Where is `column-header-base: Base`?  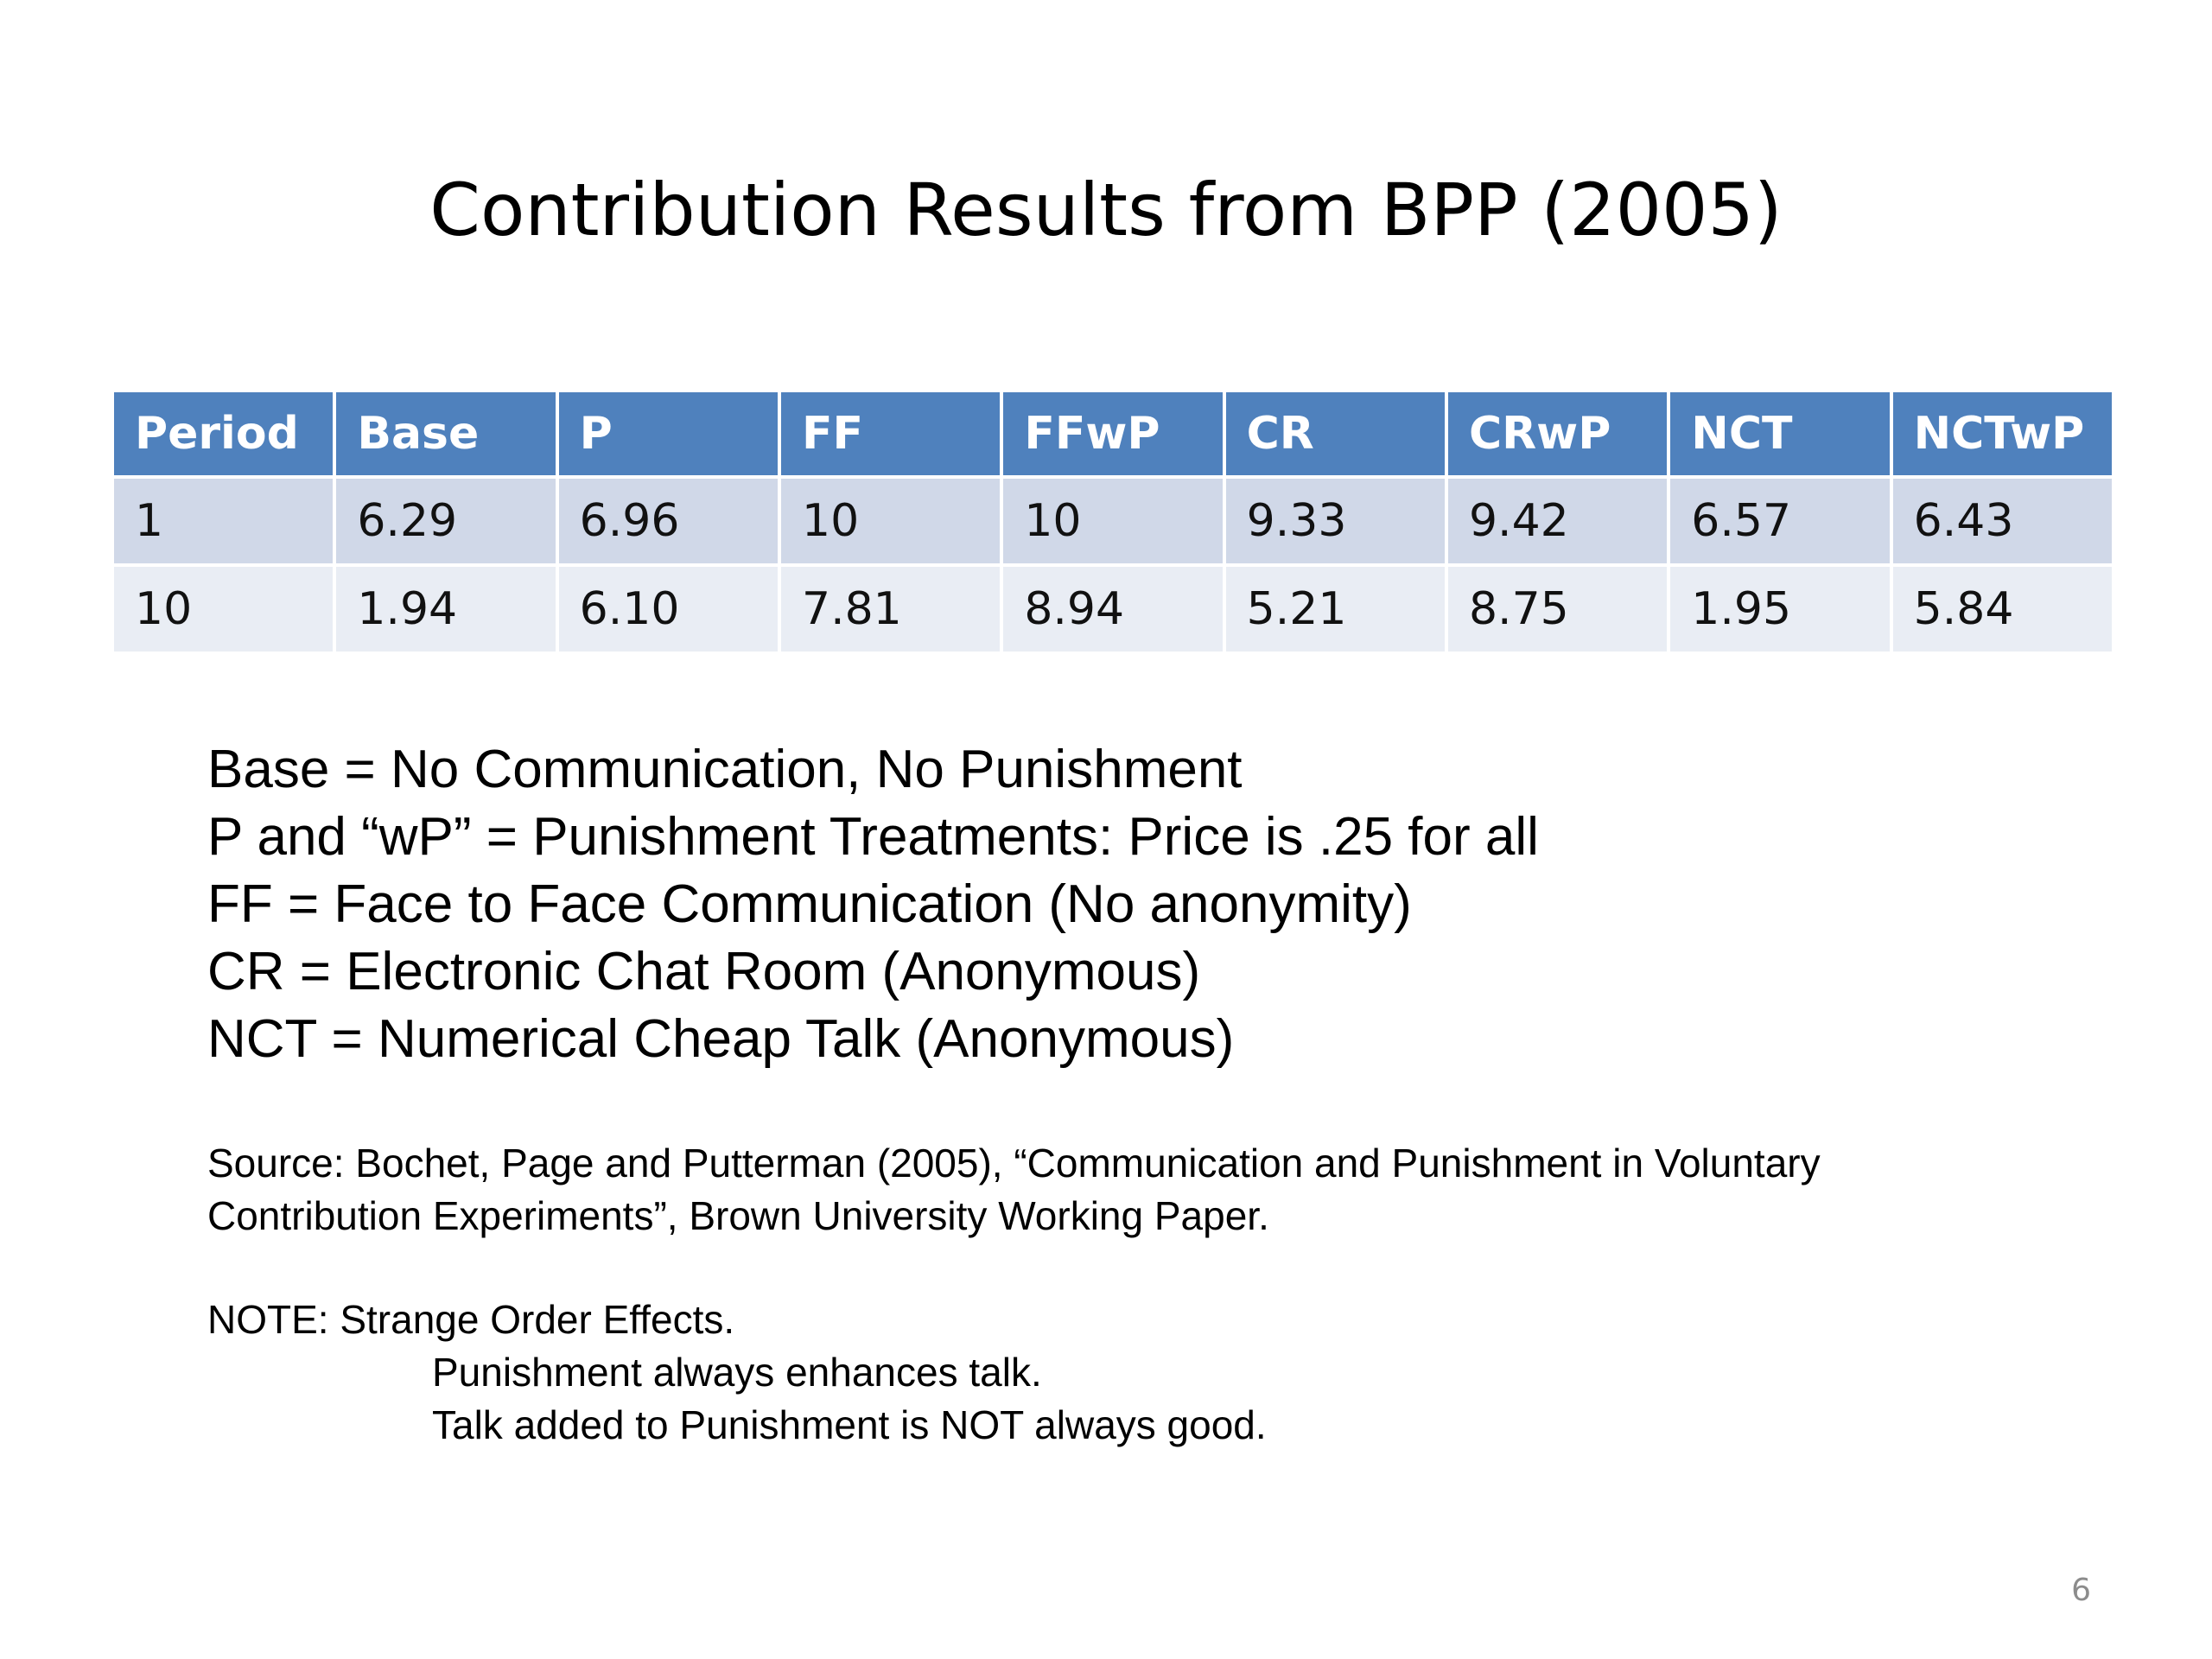 column-header-base: Base is located at coordinates (446, 433).